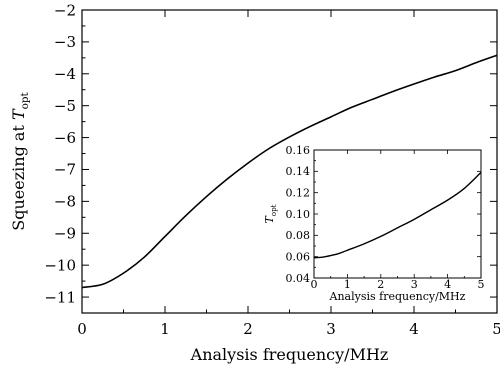 The image size is (500, 369). I want to click on inset-y-tick-label: 0.10, so click(298, 214).